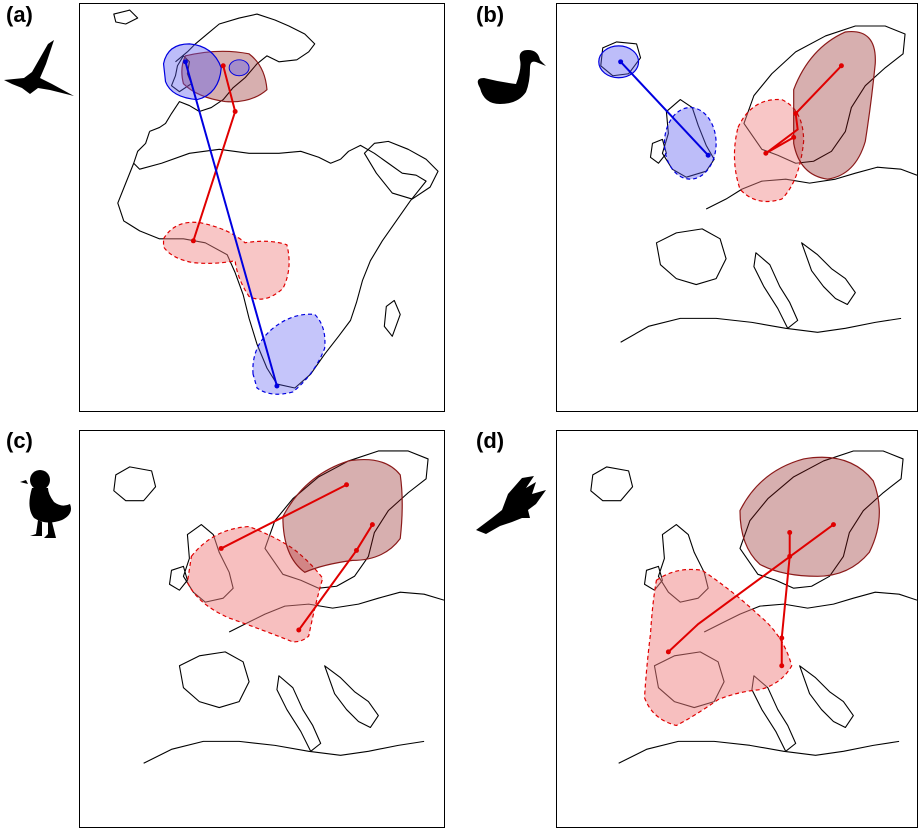 The height and width of the screenshot is (831, 921). Describe the element at coordinates (47, 504) in the screenshot. I see `duck-icon` at that location.